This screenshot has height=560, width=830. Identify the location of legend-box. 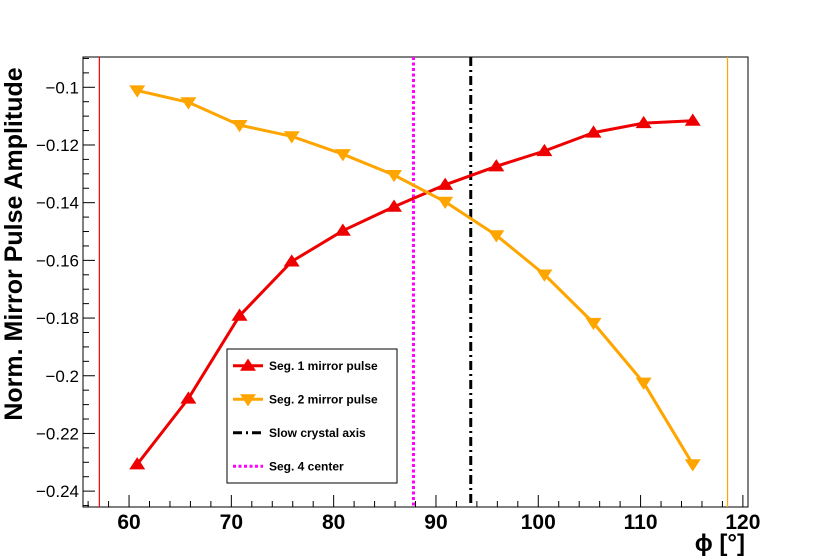
(312, 416).